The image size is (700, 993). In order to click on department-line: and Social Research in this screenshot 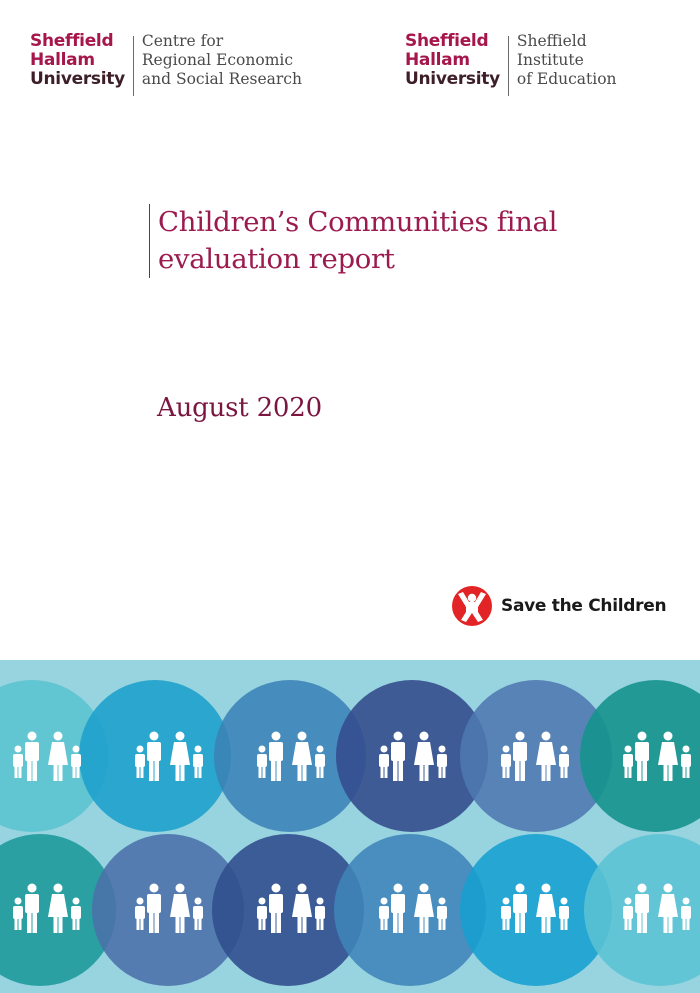, I will do `click(221, 79)`.